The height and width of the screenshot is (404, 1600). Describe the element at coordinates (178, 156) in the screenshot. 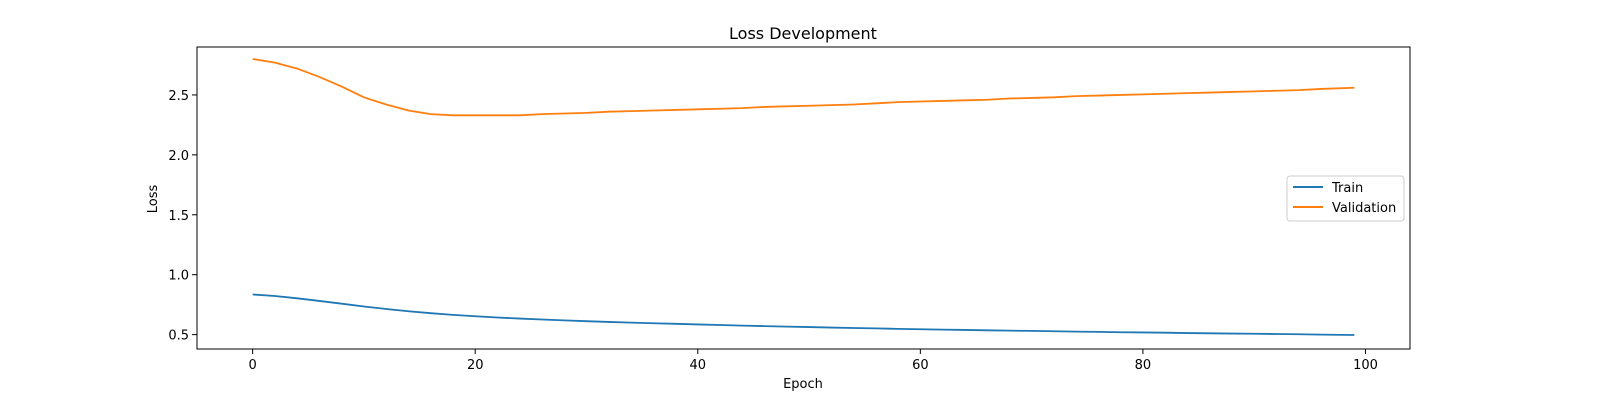

I see `y-tick-label: 2.0` at that location.